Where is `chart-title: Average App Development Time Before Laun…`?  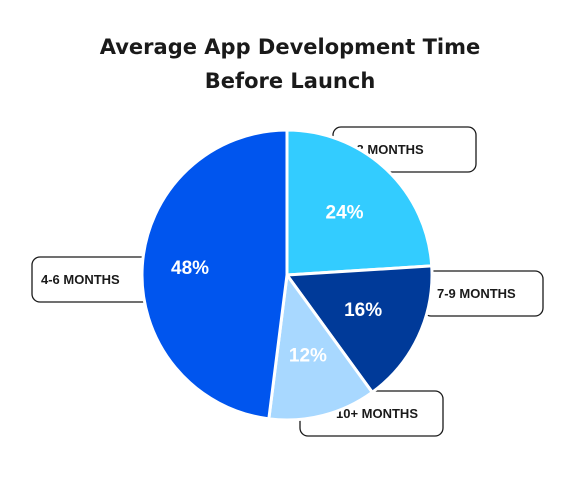
chart-title: Average App Development Time Before Laun… is located at coordinates (290, 64).